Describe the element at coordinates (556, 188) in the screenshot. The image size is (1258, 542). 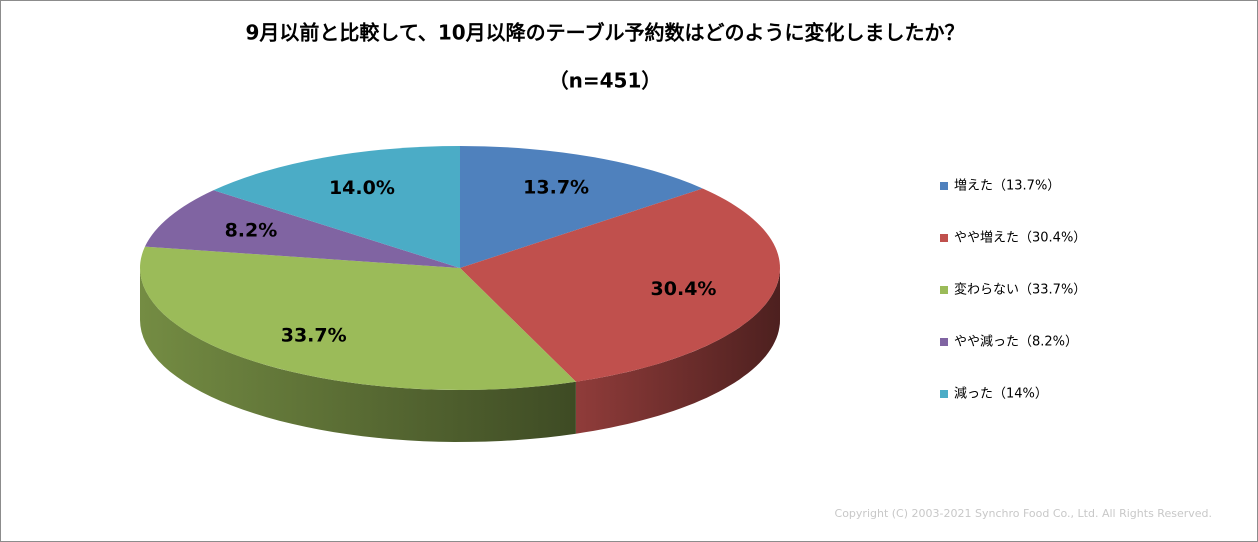
I see `data-label: 13.7%` at that location.